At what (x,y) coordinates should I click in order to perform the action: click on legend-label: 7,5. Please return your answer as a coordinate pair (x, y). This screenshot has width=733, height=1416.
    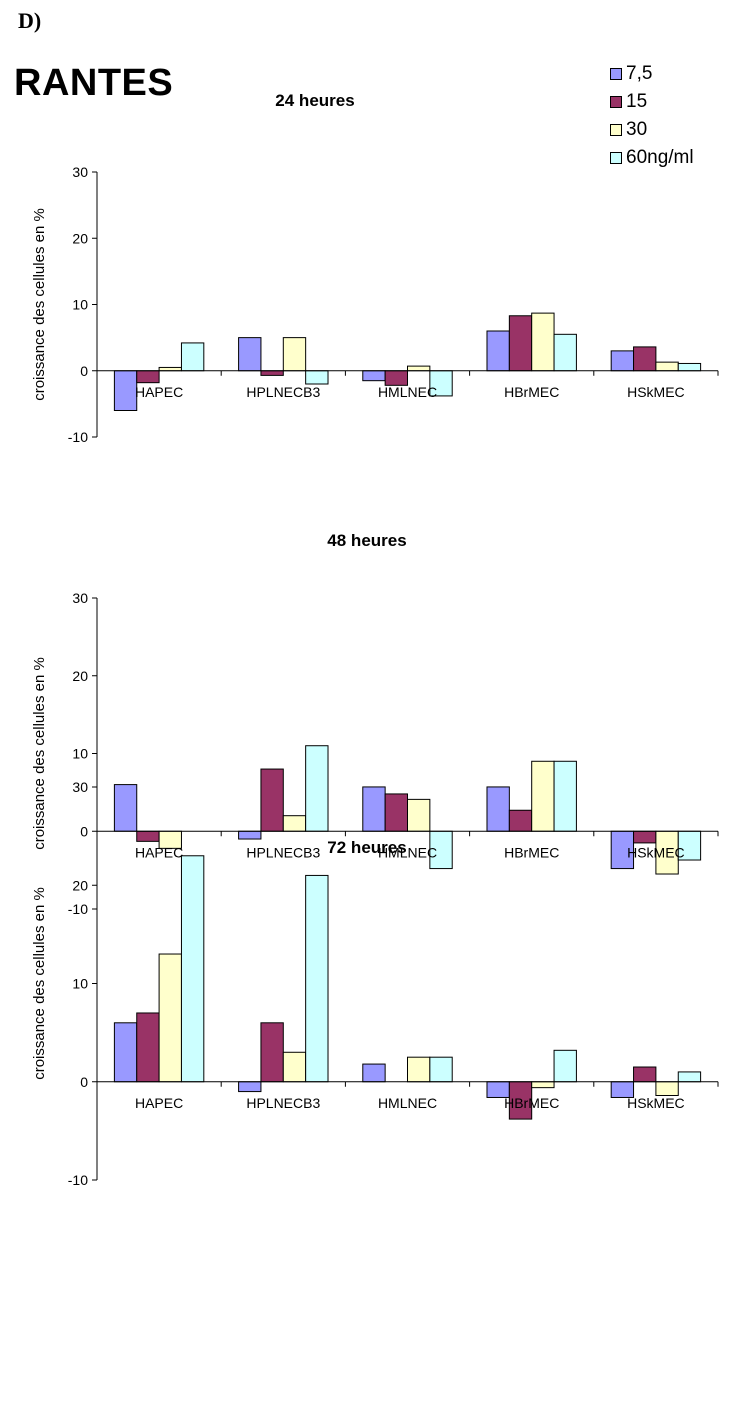
    Looking at the image, I should click on (639, 73).